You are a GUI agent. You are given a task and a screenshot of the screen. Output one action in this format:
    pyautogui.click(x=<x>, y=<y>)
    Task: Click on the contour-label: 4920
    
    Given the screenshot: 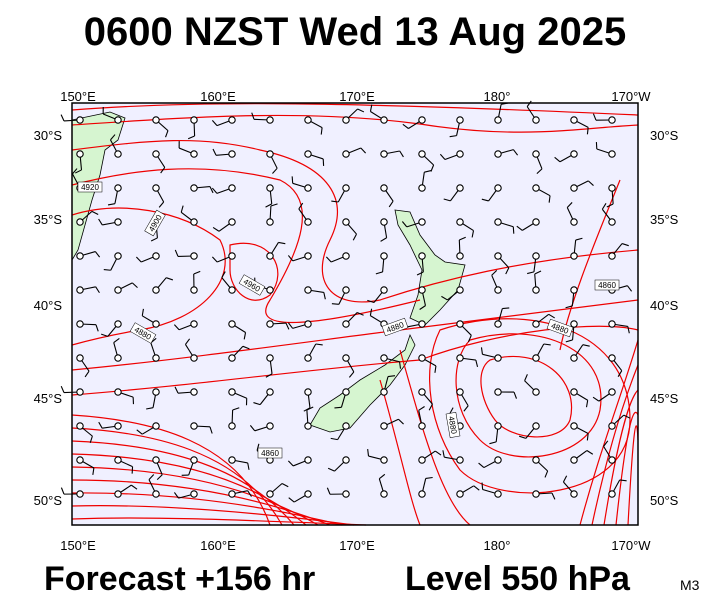 What is the action you would take?
    pyautogui.click(x=90, y=187)
    